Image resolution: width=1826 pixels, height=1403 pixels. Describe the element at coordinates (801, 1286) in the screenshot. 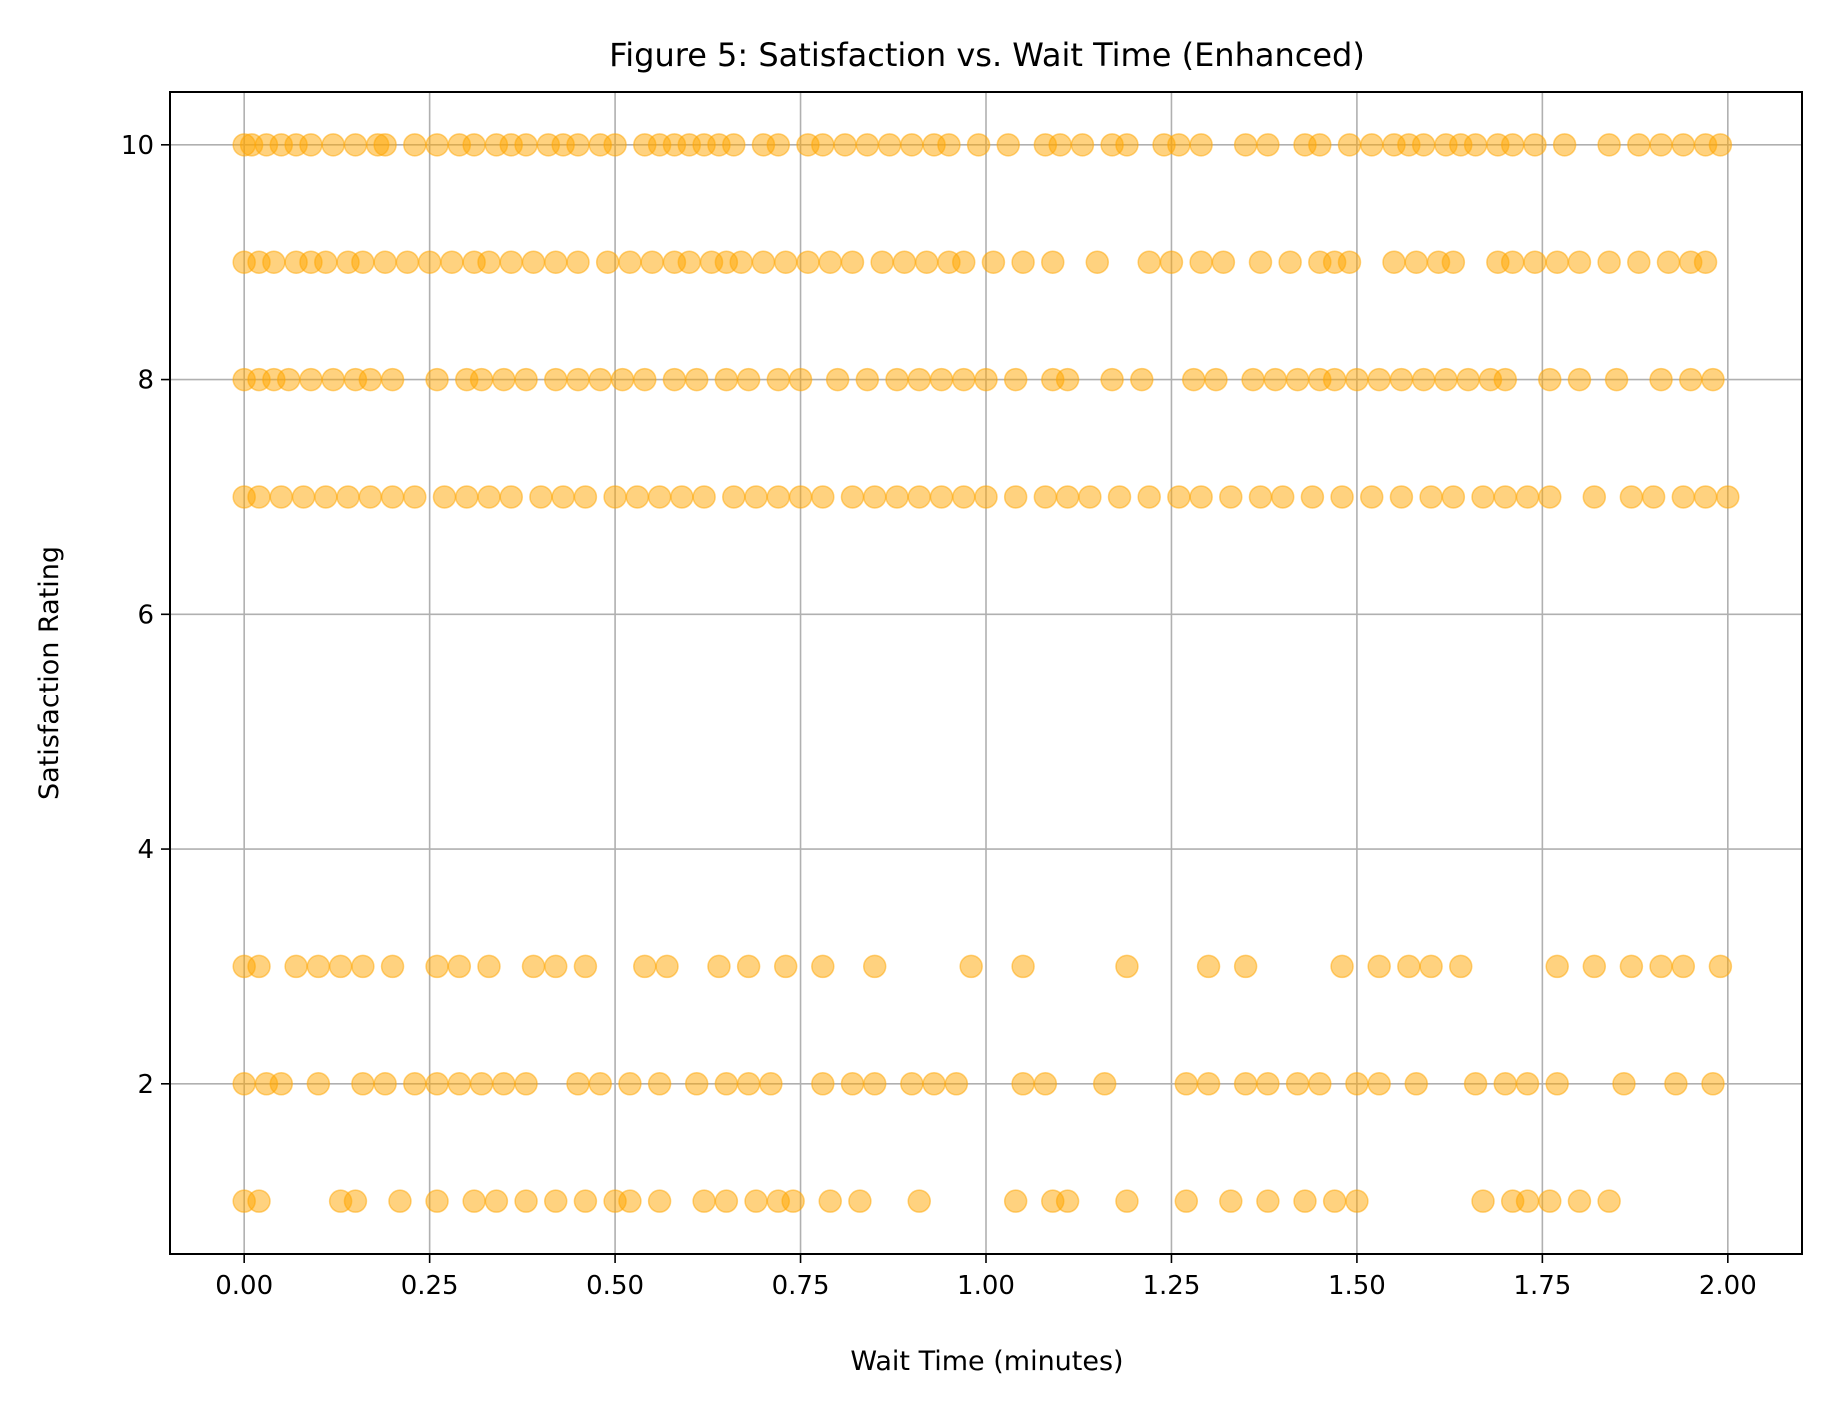

I see `x-tick-label: 0.75` at that location.